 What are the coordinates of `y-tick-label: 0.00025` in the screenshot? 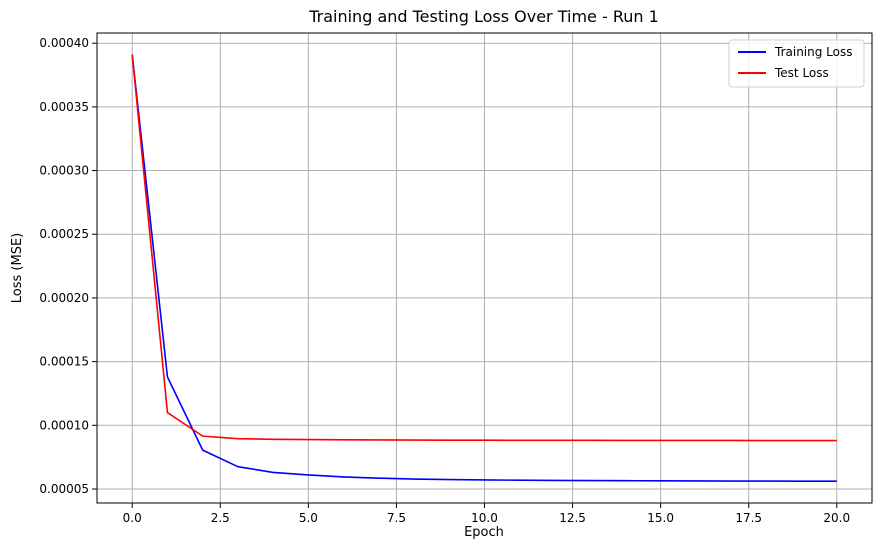 It's located at (64, 234).